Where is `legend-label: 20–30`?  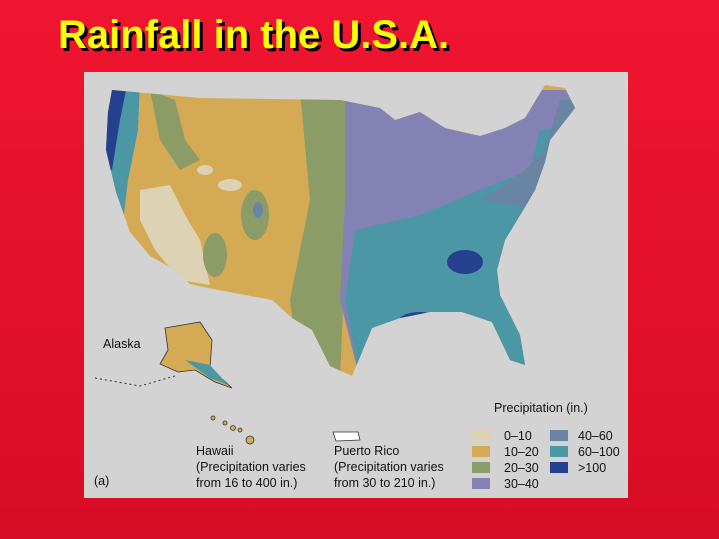 legend-label: 20–30 is located at coordinates (521, 468).